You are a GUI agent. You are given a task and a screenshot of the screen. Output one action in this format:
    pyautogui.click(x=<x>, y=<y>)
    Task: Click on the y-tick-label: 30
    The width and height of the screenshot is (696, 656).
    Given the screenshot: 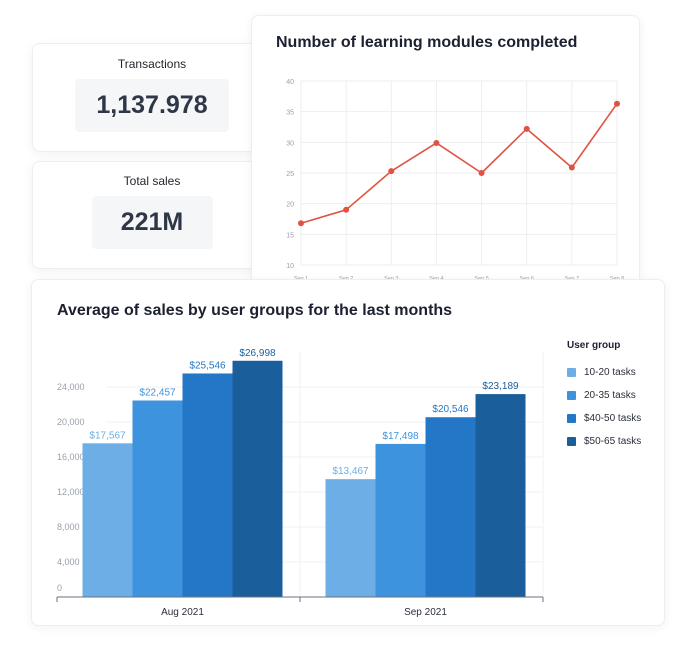 What is the action you would take?
    pyautogui.click(x=290, y=143)
    